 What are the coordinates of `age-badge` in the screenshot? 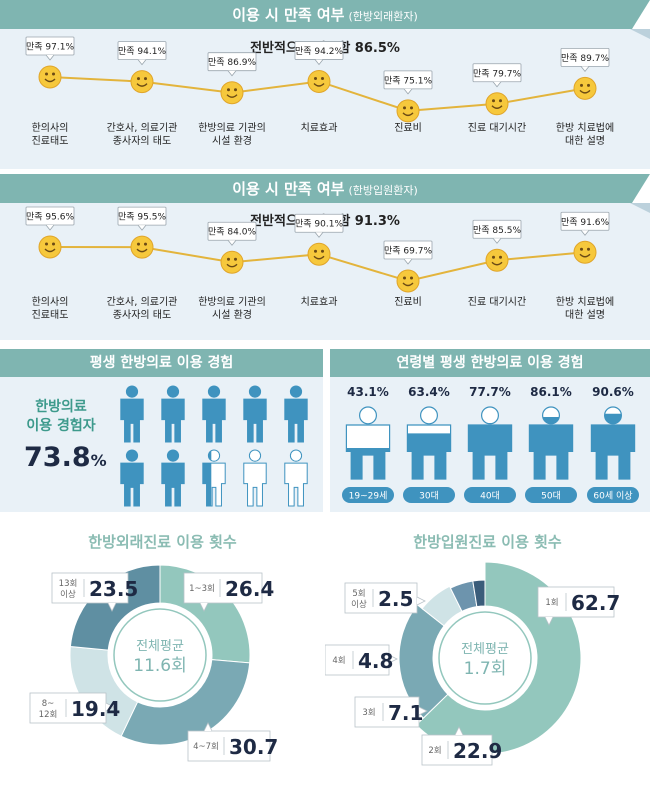 It's located at (551, 495).